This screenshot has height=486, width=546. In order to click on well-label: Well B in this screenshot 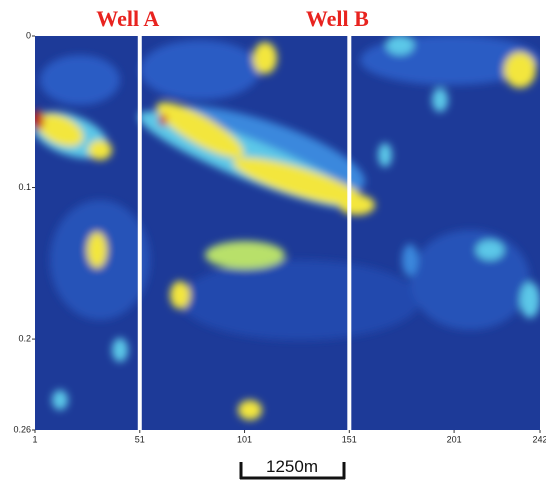, I will do `click(337, 18)`.